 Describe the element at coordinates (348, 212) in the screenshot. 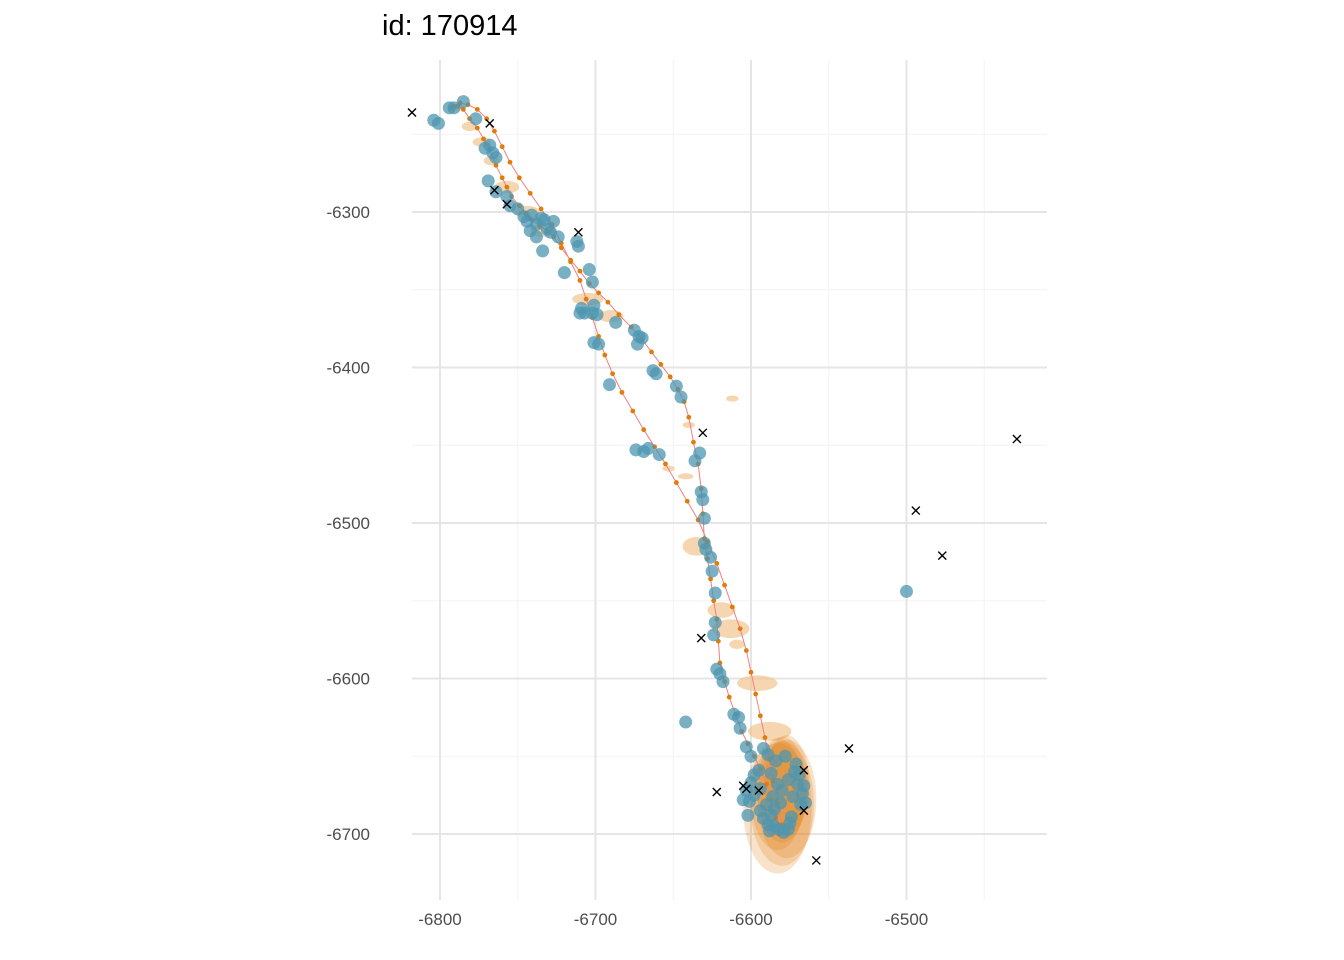

I see `y-tick-label: -6300` at that location.